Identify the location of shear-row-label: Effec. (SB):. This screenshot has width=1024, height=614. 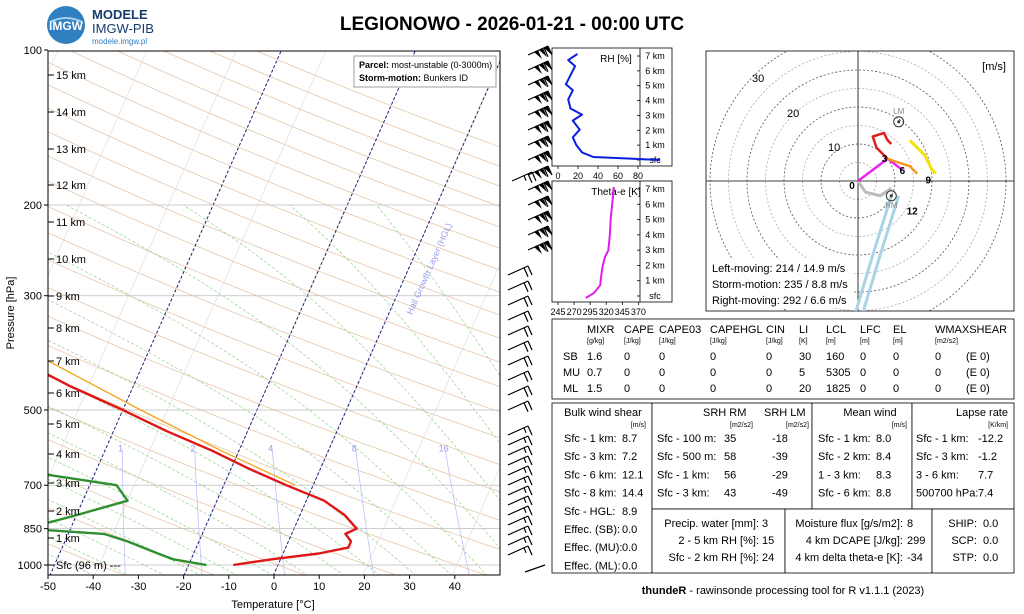
(592, 530).